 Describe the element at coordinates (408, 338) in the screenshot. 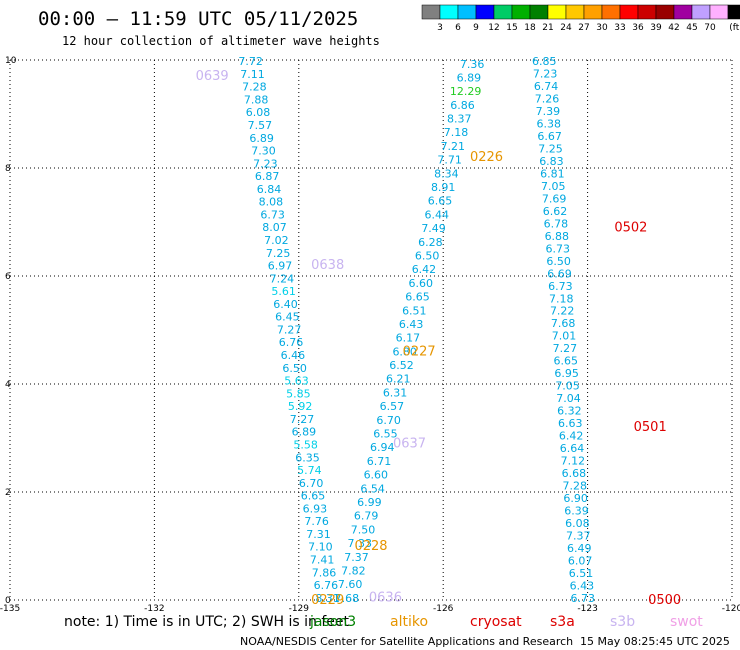

I see `wave-height-value: 6.17` at that location.